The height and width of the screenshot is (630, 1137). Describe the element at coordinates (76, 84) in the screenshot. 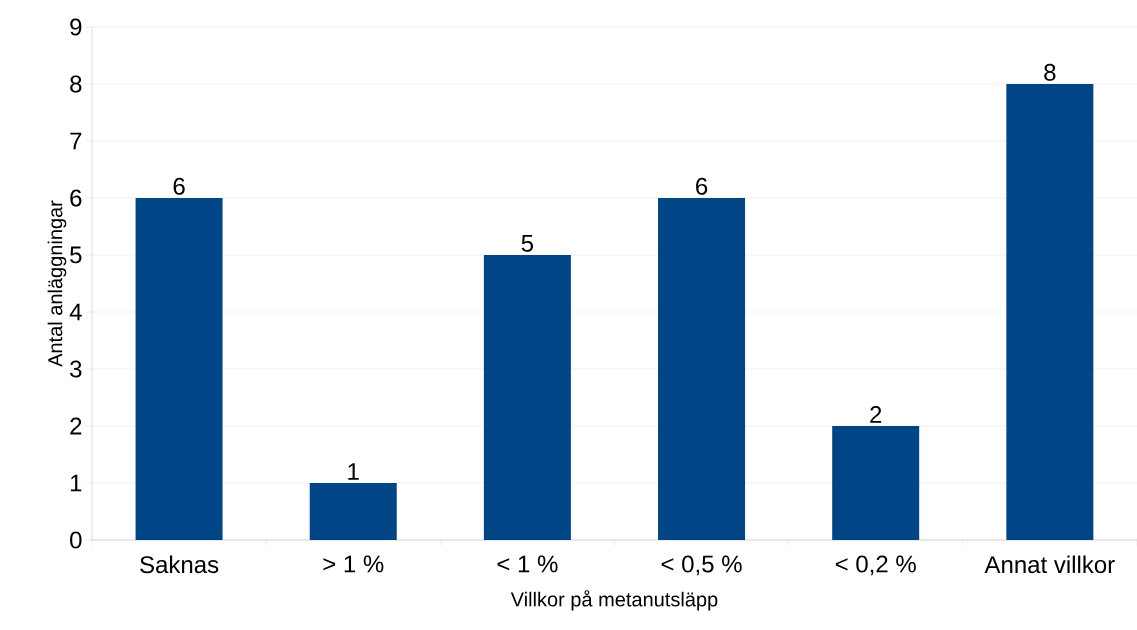

I see `y-tick-label: 8` at that location.